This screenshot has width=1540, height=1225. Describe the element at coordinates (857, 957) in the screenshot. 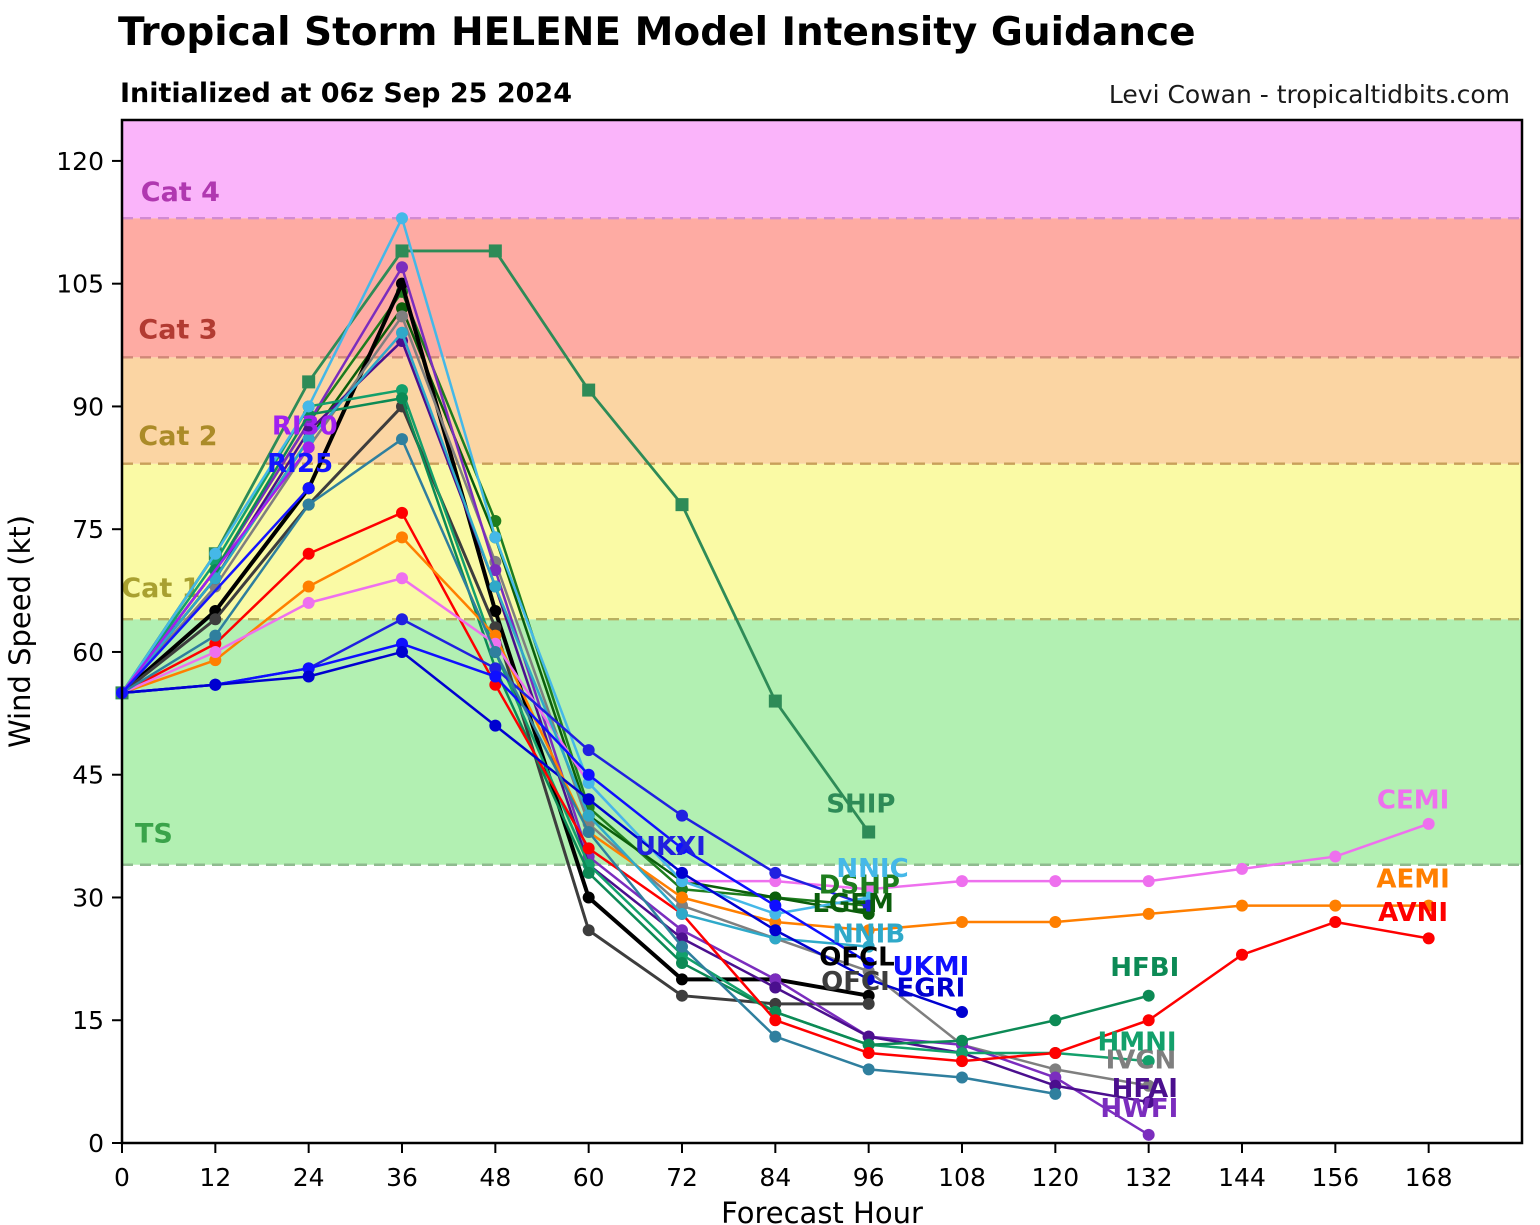

I see `series-label-ofcl: OFCL` at that location.